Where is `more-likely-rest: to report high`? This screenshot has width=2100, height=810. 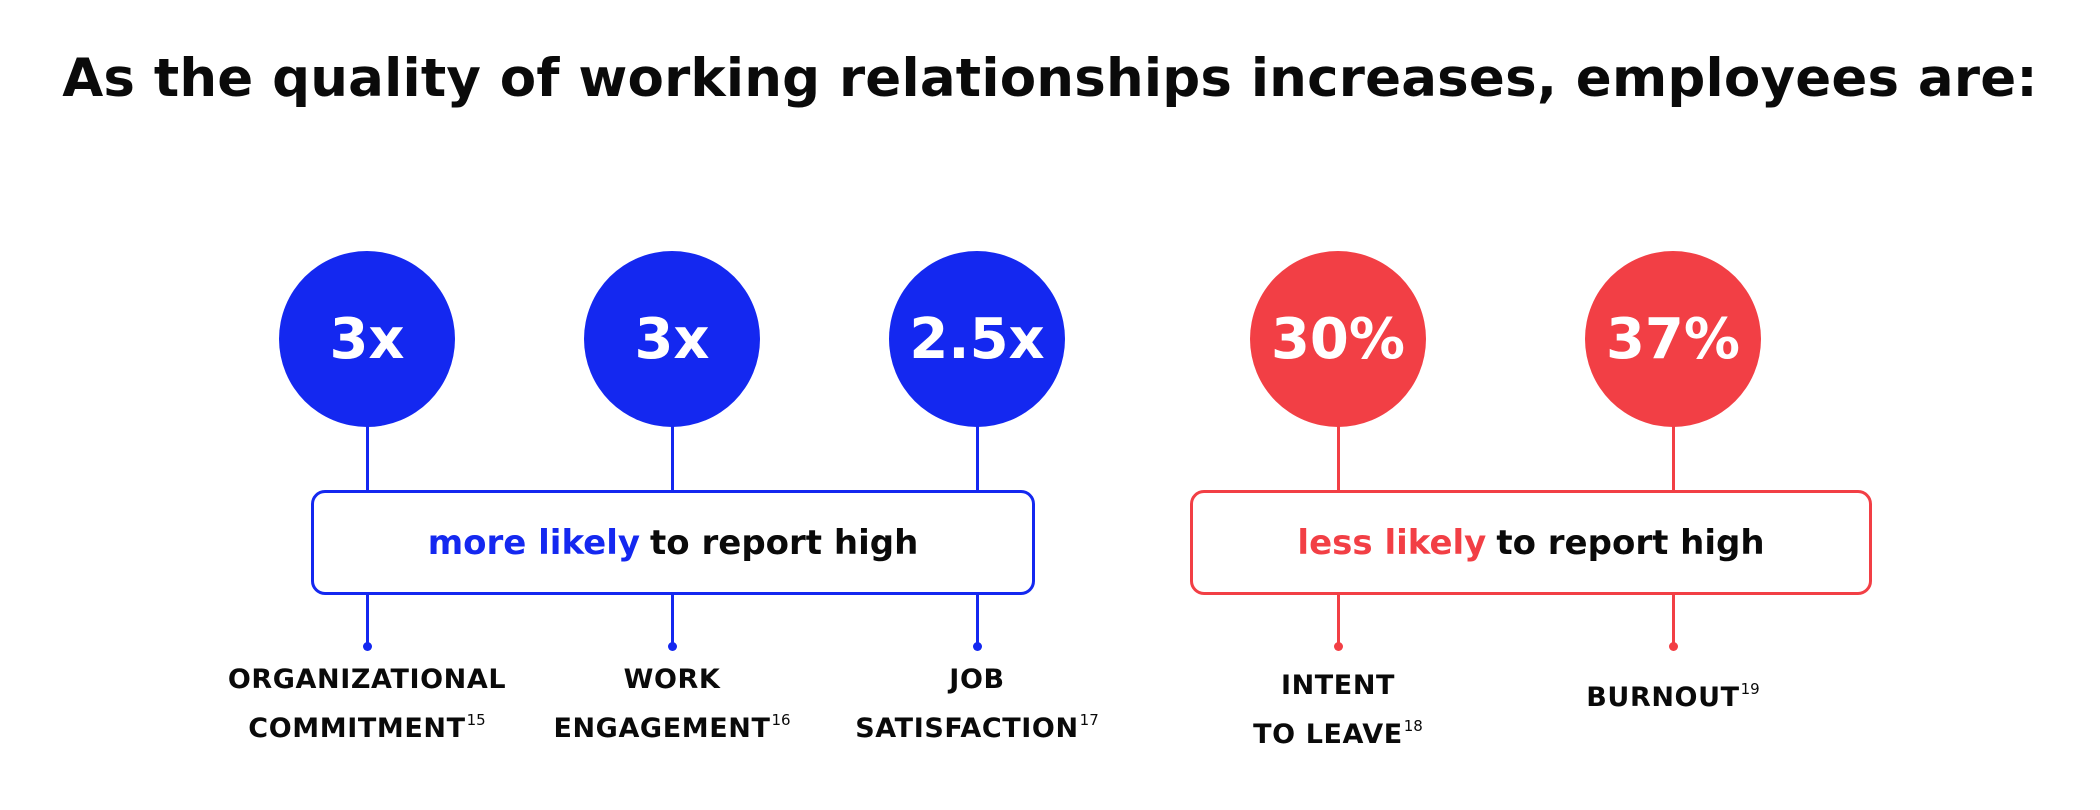 more-likely-rest: to report high is located at coordinates (784, 542).